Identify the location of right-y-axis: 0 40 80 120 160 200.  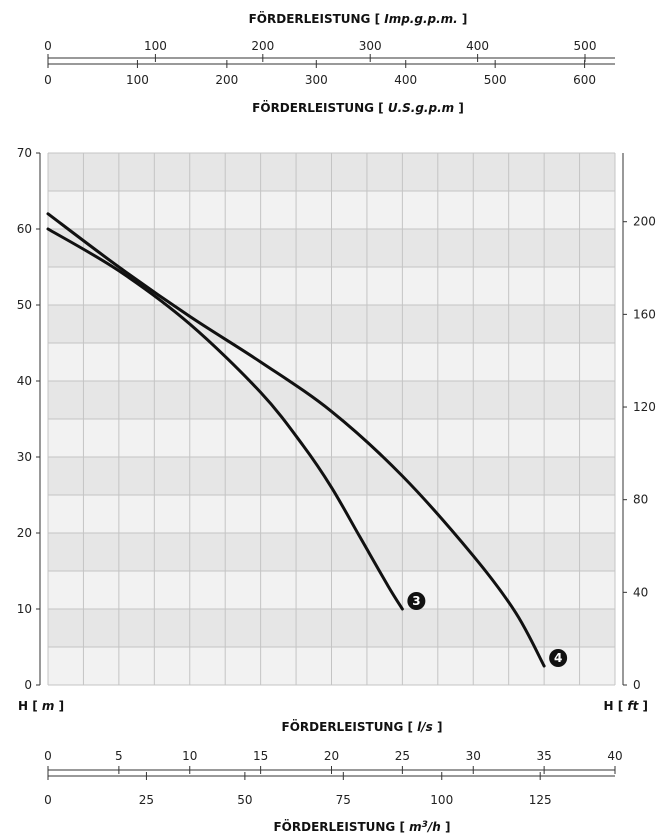
(639, 422).